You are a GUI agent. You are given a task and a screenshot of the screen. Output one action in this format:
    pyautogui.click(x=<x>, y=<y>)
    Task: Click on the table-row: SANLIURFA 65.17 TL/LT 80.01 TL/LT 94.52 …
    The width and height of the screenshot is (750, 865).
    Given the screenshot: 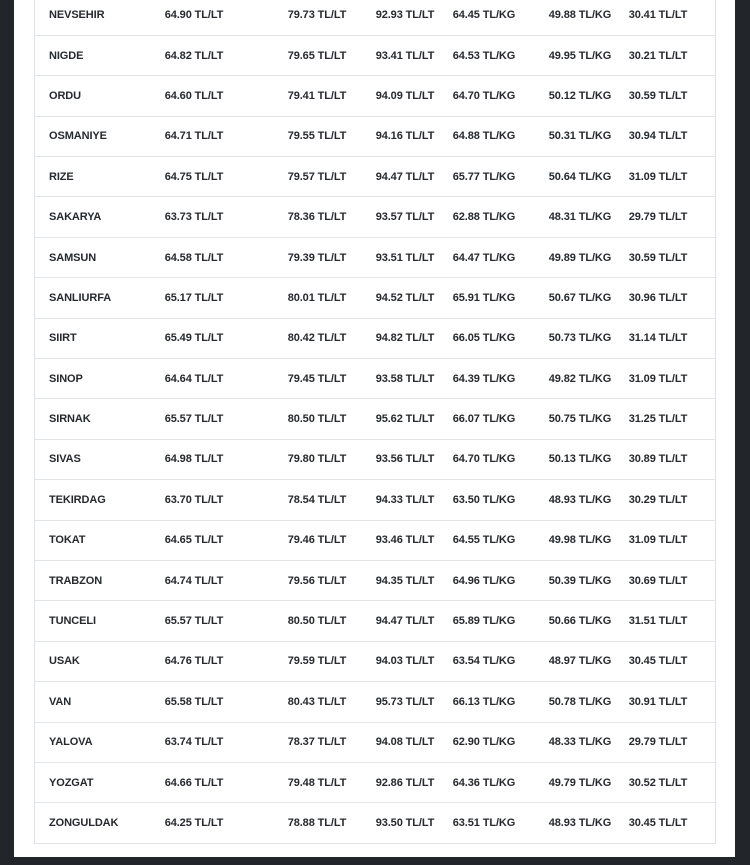 What is the action you would take?
    pyautogui.click(x=375, y=298)
    